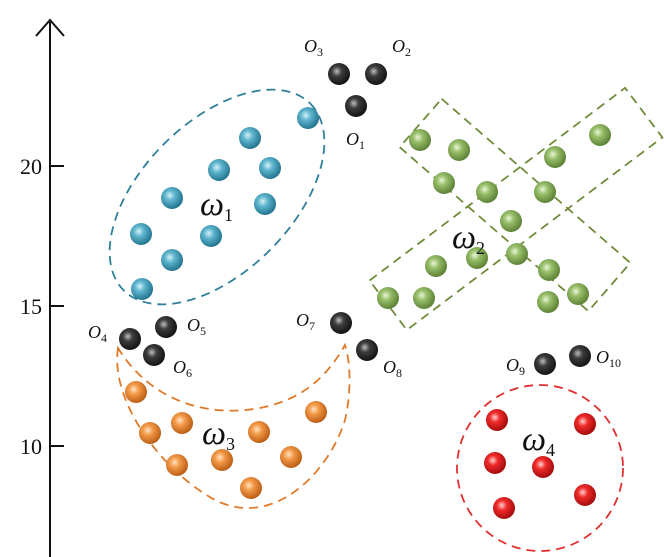 The height and width of the screenshot is (557, 664). I want to click on outlier-label-o7: O7, so click(305, 321).